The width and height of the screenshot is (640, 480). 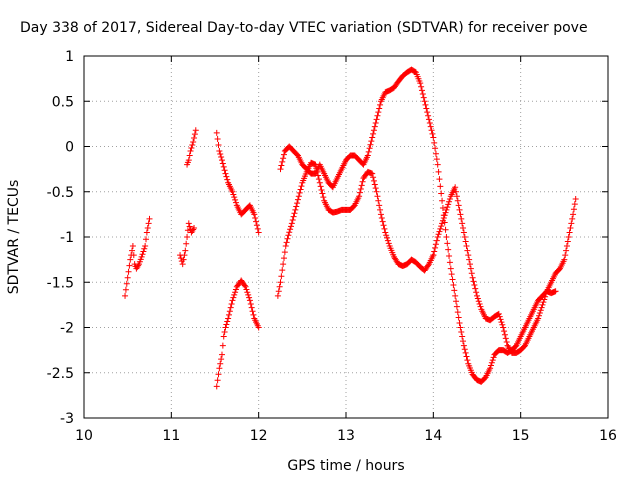 I want to click on y-axis-label: SDTVAR / TECUs, so click(x=14, y=237).